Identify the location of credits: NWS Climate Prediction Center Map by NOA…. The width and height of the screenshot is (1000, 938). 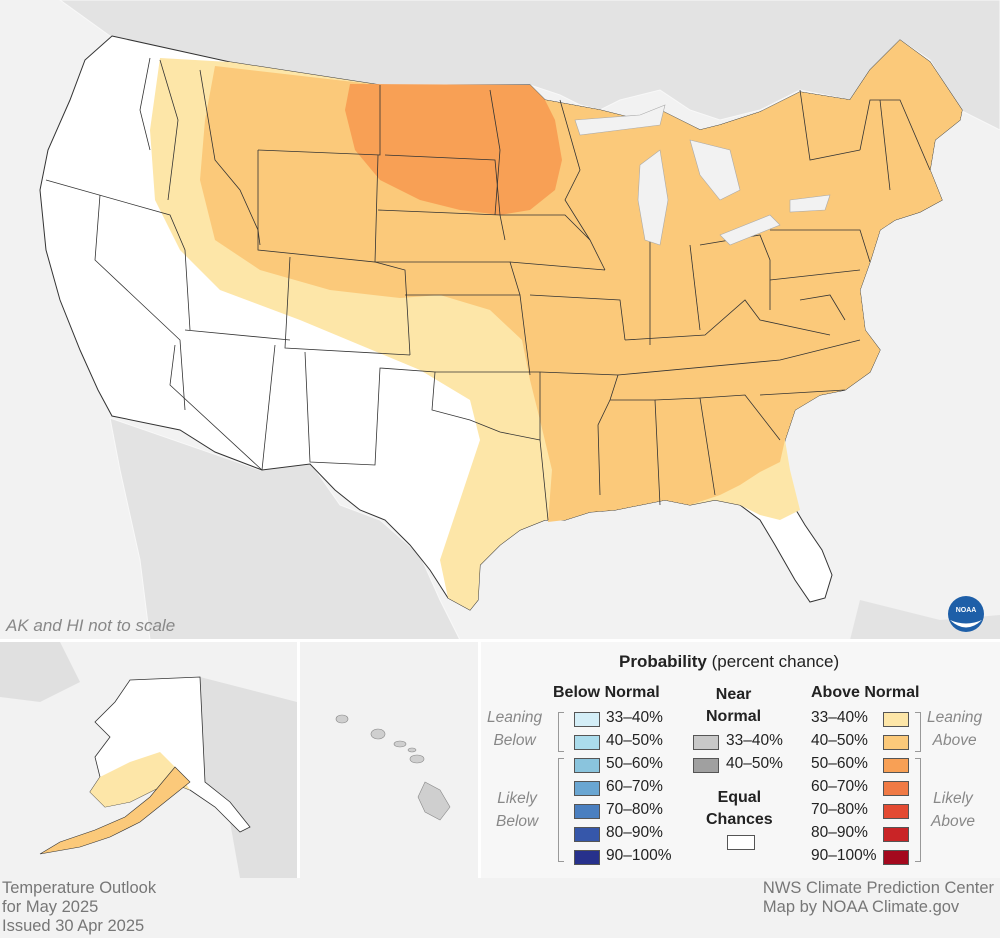
(878, 898).